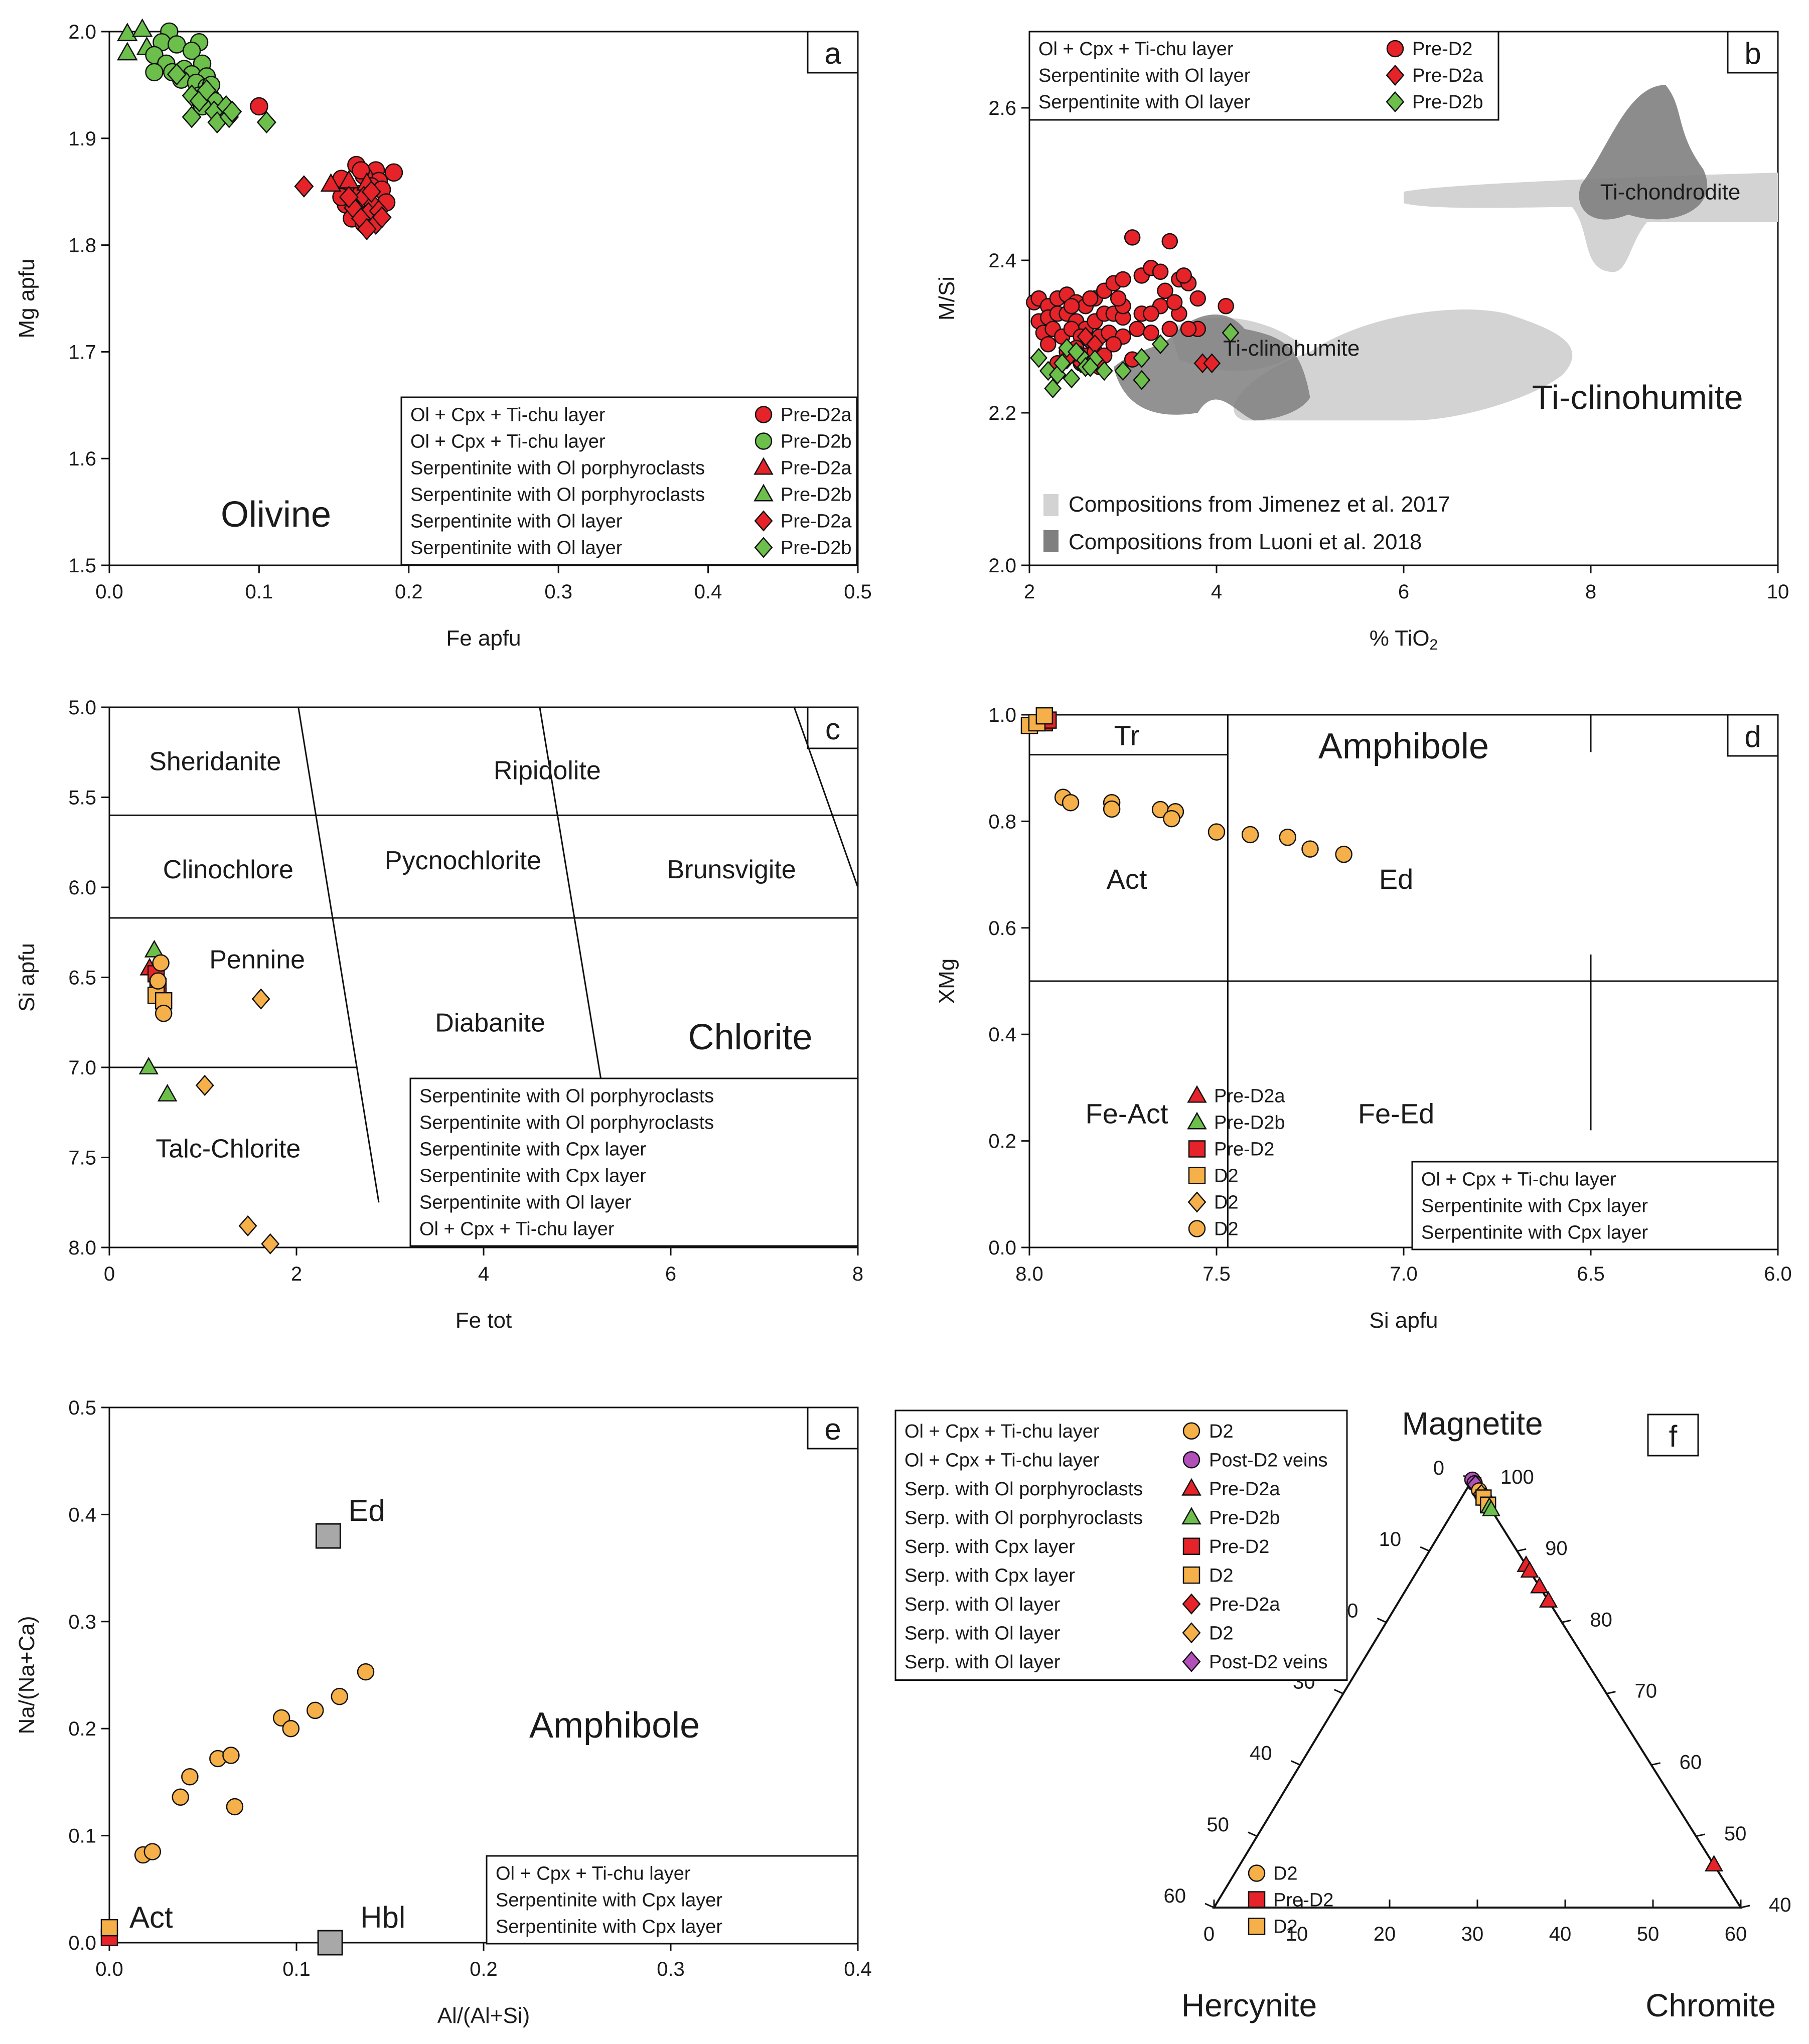 This screenshot has width=1809, height=2044. Describe the element at coordinates (1434, 645) in the screenshot. I see `x-axis-label-sub: 2` at that location.